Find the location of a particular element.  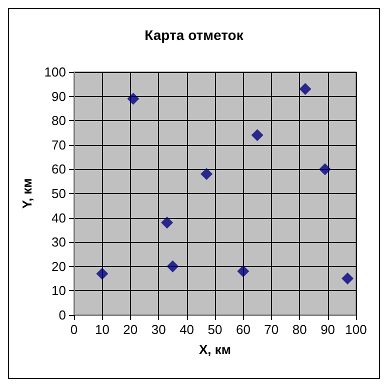

y-tick-label: 80 is located at coordinates (59, 120).